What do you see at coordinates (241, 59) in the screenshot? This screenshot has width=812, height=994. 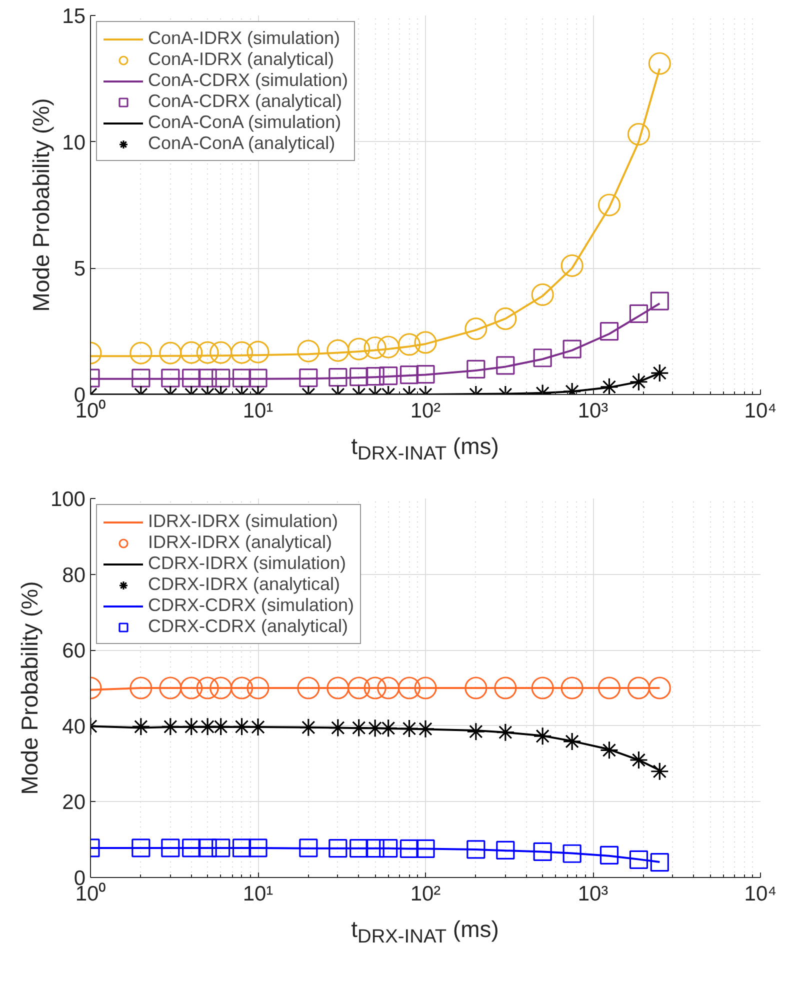 I see `legend-label: ConA-IDRX (analytical)` at bounding box center [241, 59].